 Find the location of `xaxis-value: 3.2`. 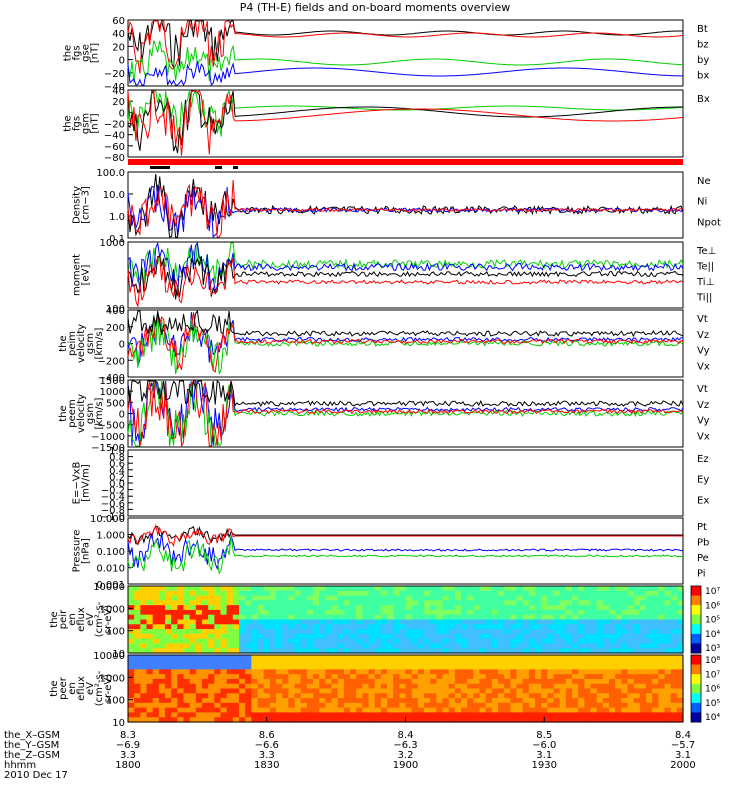

xaxis-value: 3.2 is located at coordinates (406, 755).